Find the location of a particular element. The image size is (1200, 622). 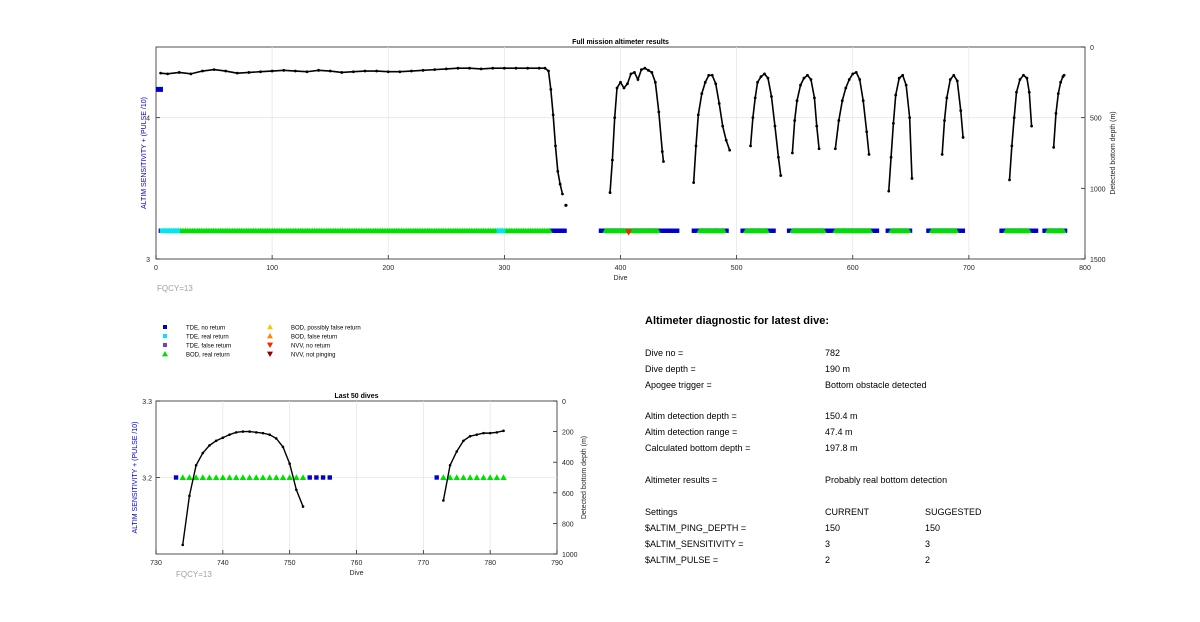

main-x-axis-label: Dive is located at coordinates (620, 278).